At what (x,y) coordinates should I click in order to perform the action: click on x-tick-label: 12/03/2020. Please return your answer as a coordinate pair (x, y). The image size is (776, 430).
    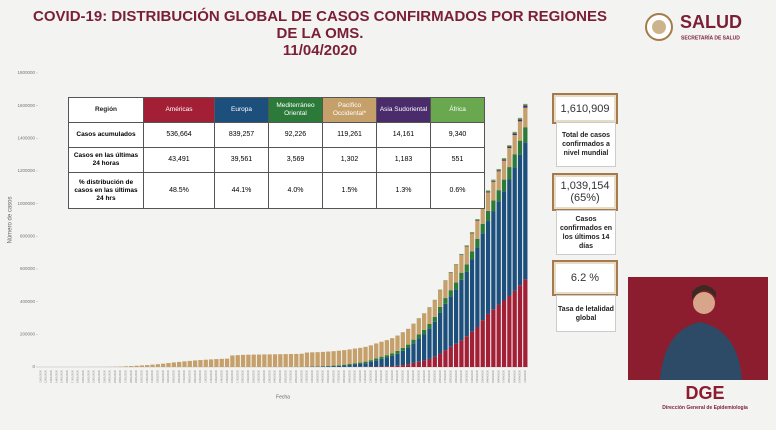
    Looking at the image, I should click on (365, 376).